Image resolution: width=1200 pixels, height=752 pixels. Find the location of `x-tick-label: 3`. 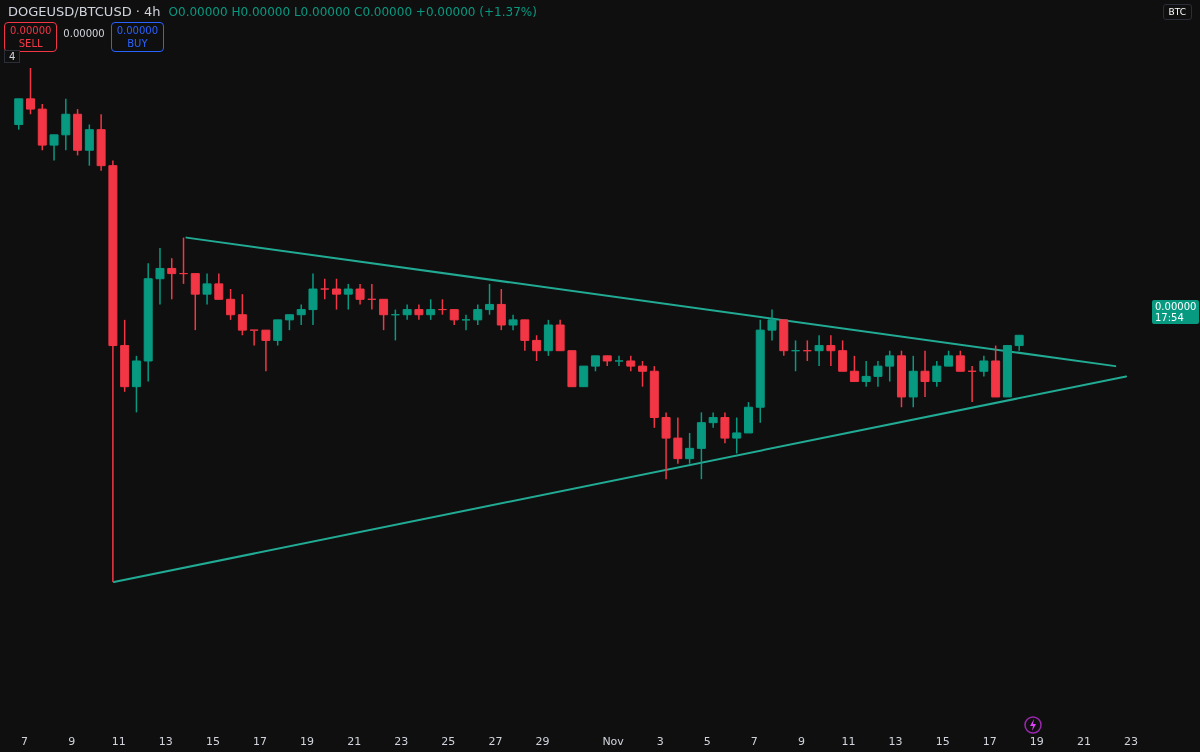

x-tick-label: 3 is located at coordinates (660, 741).